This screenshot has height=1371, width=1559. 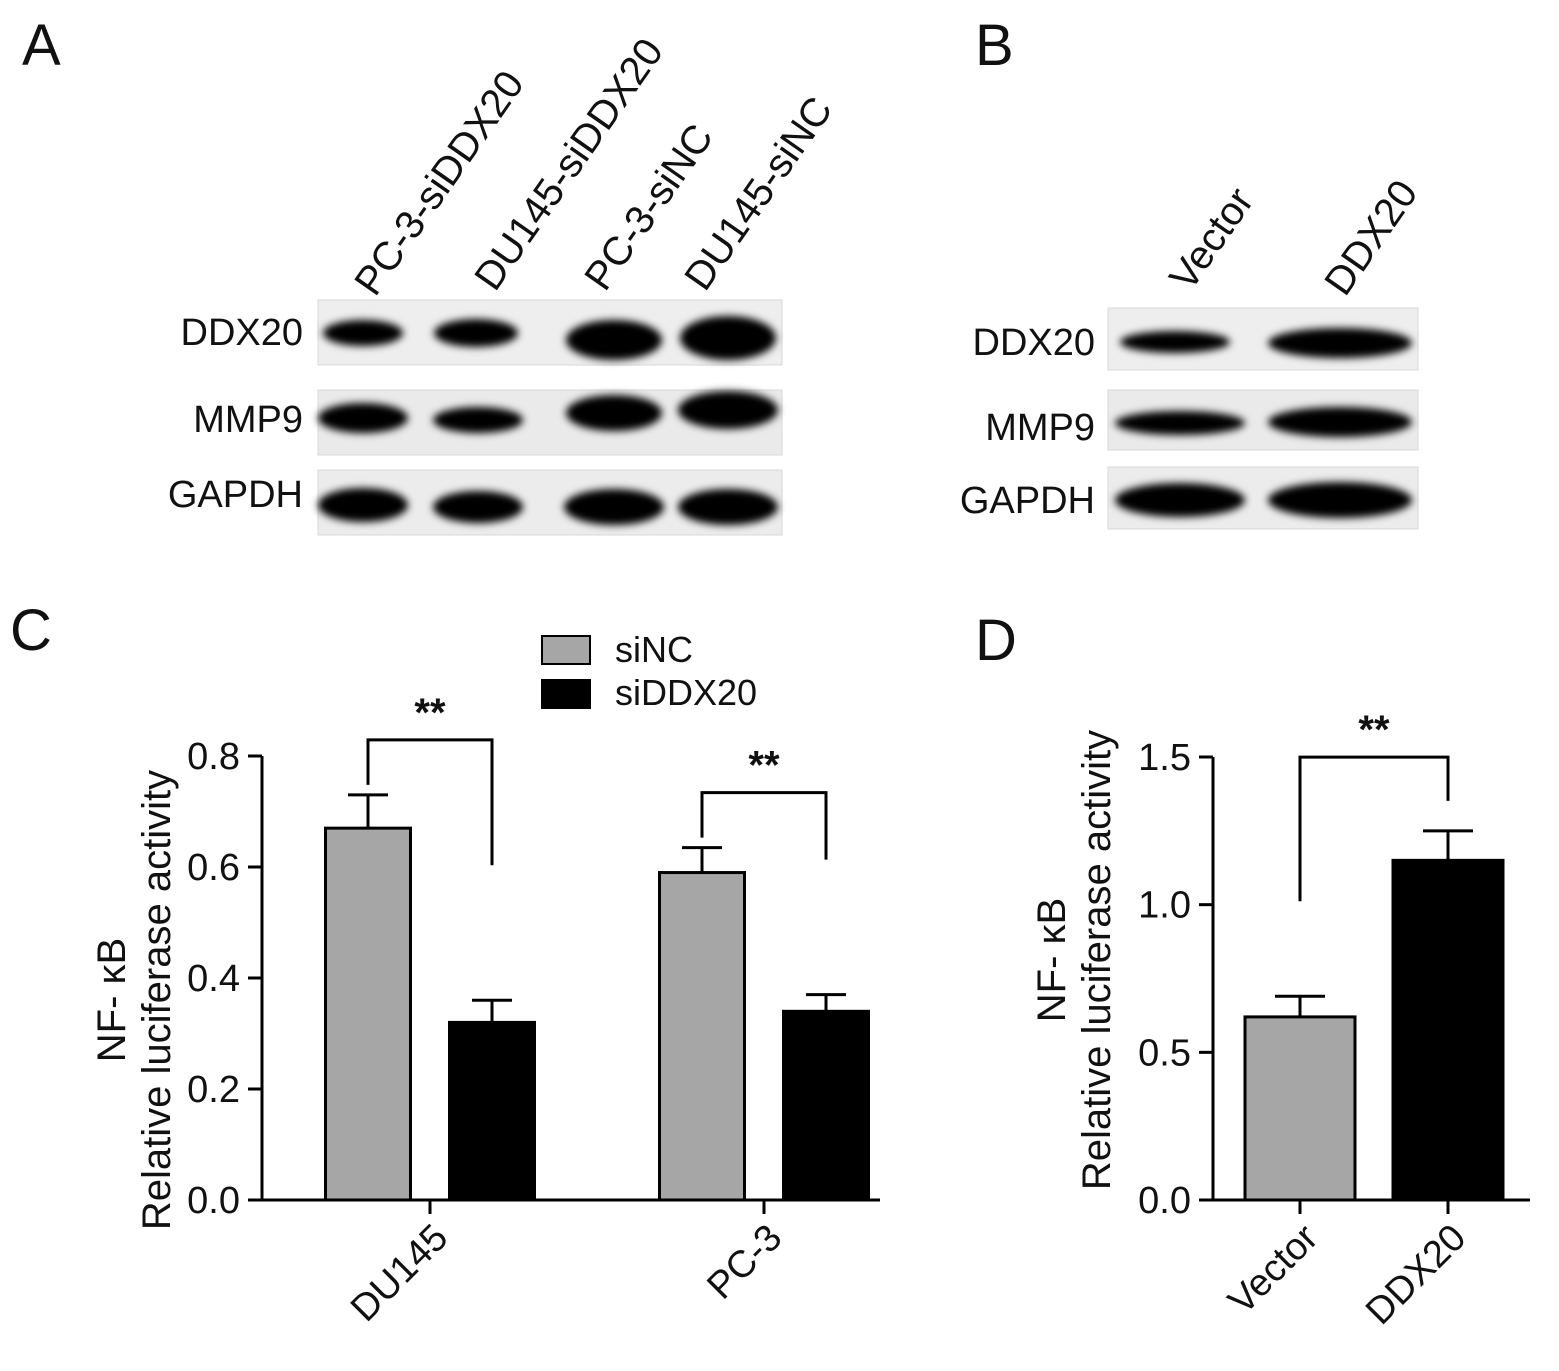 I want to click on band-b-gapdh-lane2, so click(x=1340, y=500).